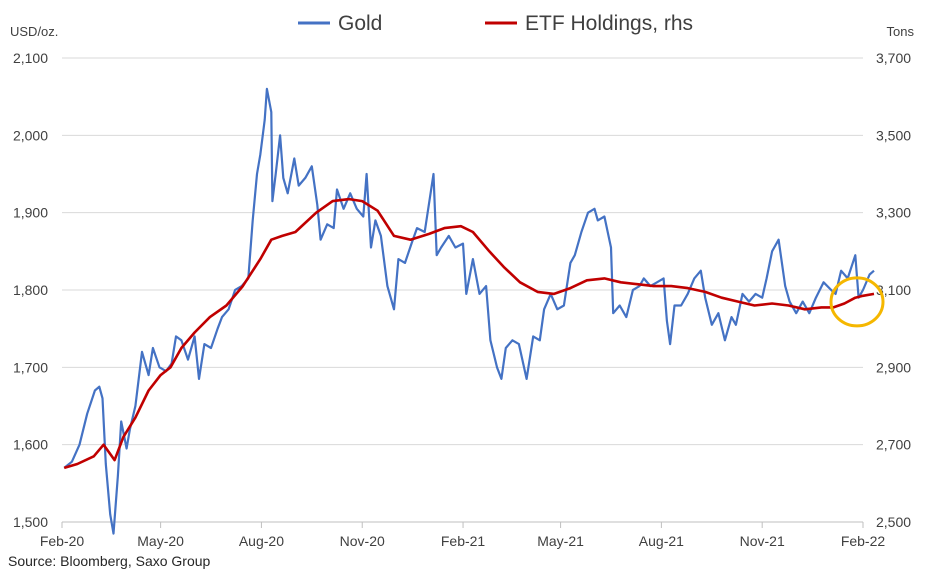 This screenshot has width=928, height=573. Describe the element at coordinates (857, 302) in the screenshot. I see `highlight-circle` at that location.